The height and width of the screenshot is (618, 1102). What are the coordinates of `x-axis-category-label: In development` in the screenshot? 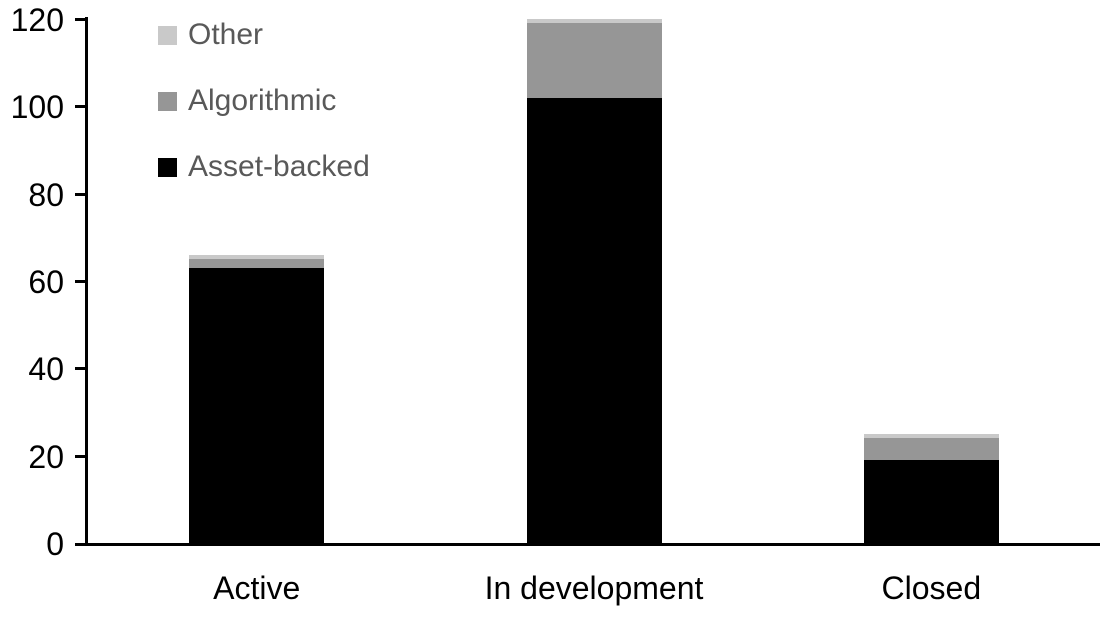 It's located at (594, 588).